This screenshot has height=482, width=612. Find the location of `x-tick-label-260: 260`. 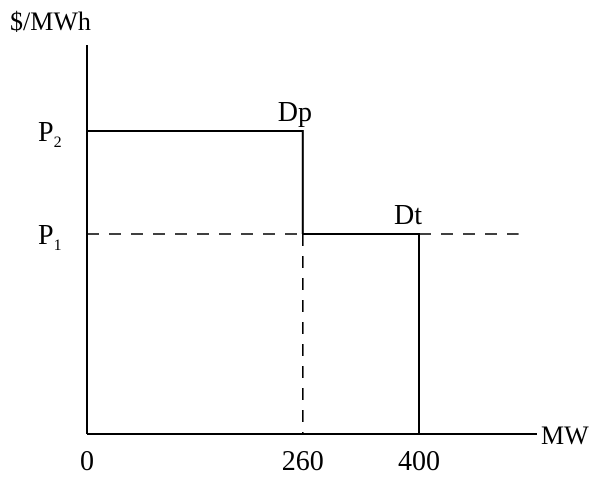

x-tick-label-260: 260 is located at coordinates (303, 461).